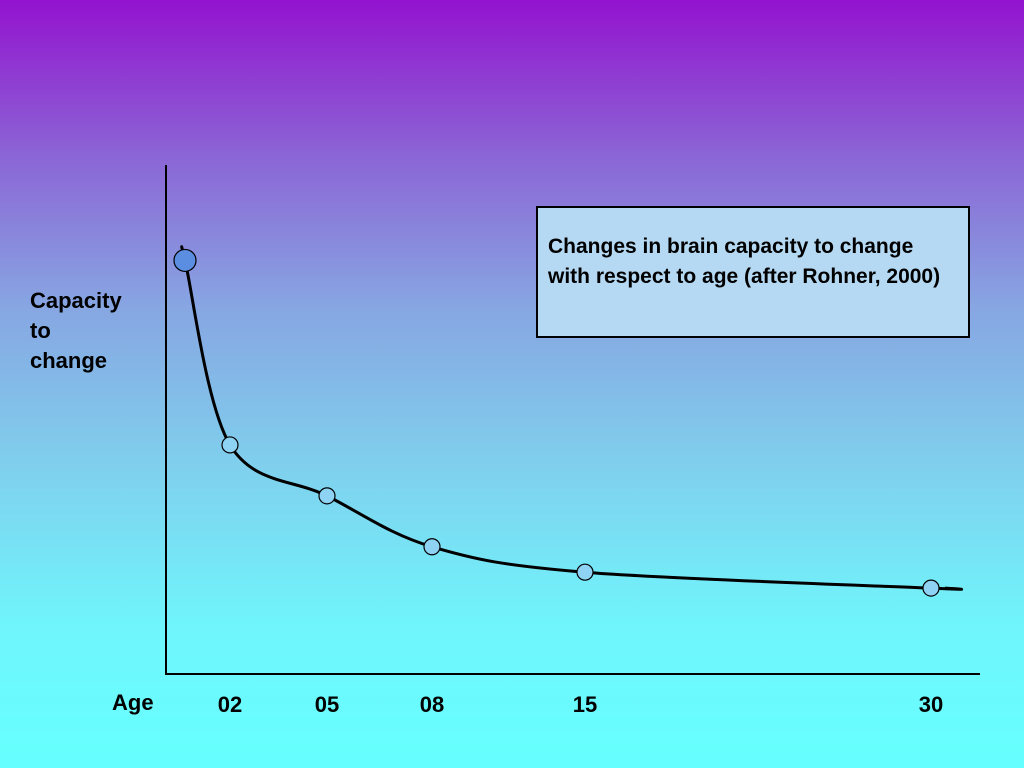 Image resolution: width=1024 pixels, height=768 pixels. Describe the element at coordinates (76, 331) in the screenshot. I see `y-axis-label: Capacity to change` at that location.